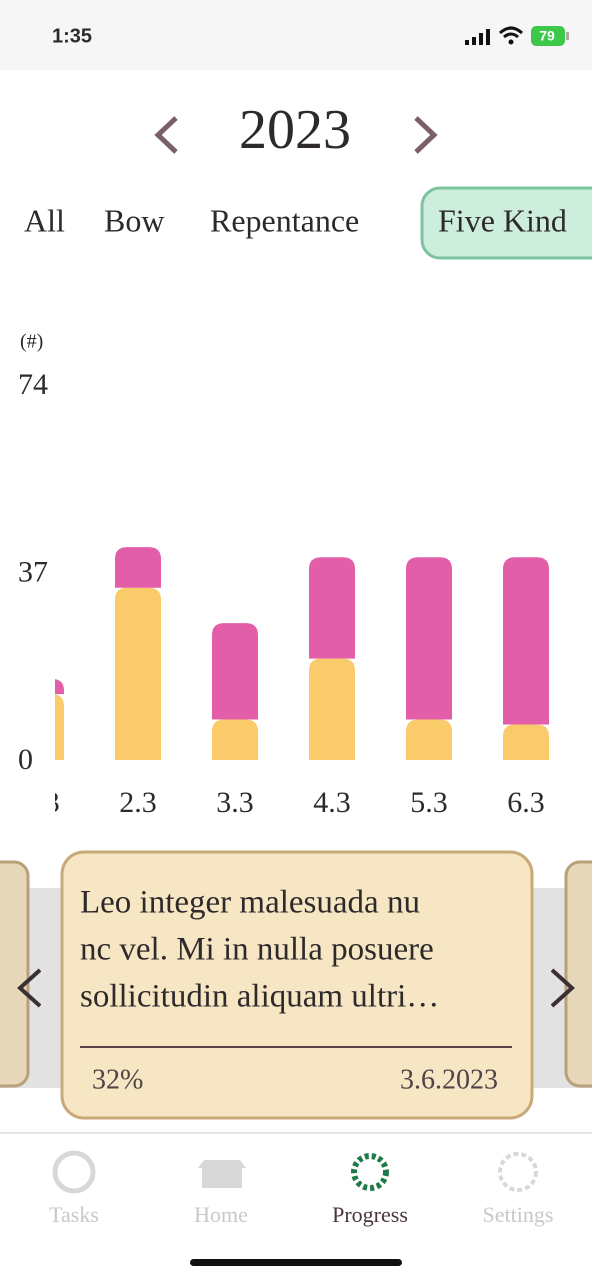 Image resolution: width=592 pixels, height=1280 pixels. Describe the element at coordinates (29, 988) in the screenshot. I see `carousel-prev` at that location.